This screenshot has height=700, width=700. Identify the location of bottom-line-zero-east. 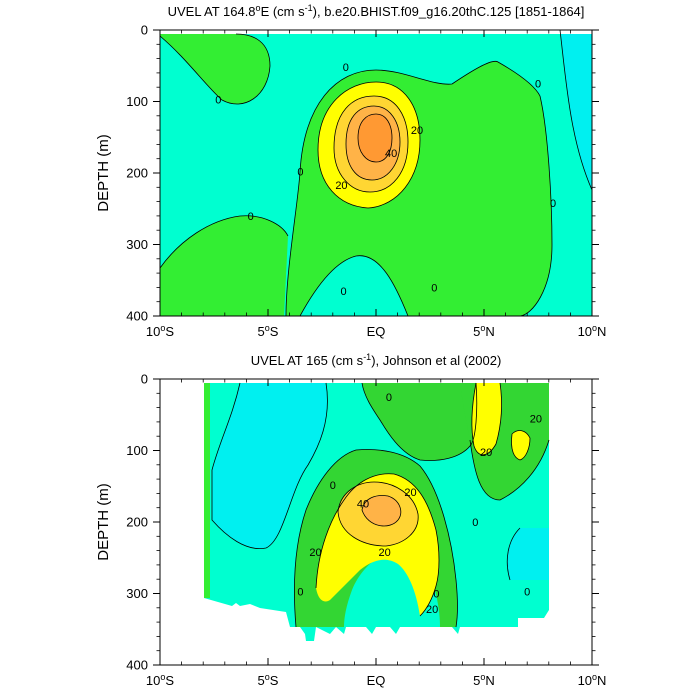
(513, 554).